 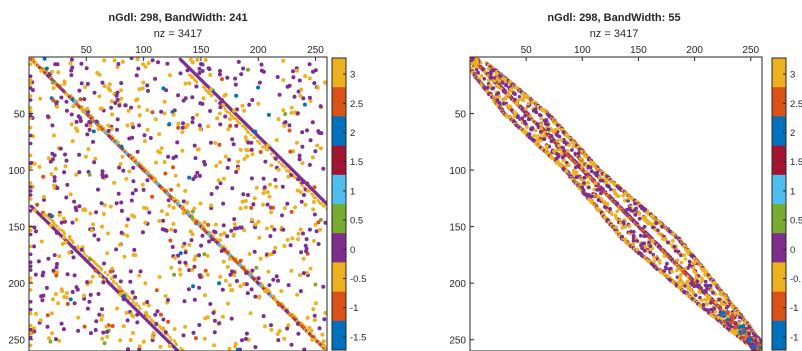 What do you see at coordinates (352, 250) in the screenshot?
I see `left-colorbar-tick-label: 0` at bounding box center [352, 250].